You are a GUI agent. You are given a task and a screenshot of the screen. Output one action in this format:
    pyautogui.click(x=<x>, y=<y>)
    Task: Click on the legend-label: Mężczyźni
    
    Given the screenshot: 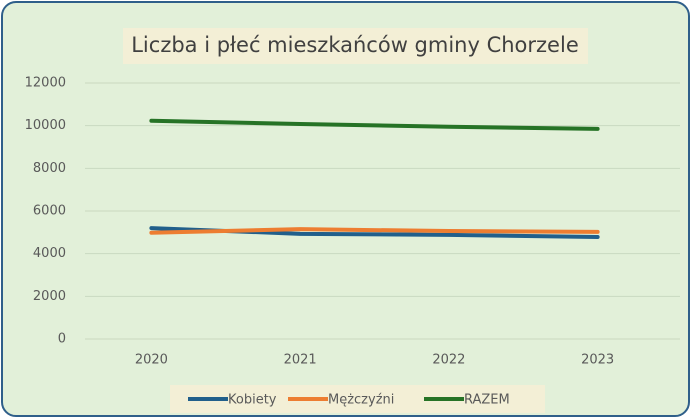 What is the action you would take?
    pyautogui.click(x=361, y=400)
    